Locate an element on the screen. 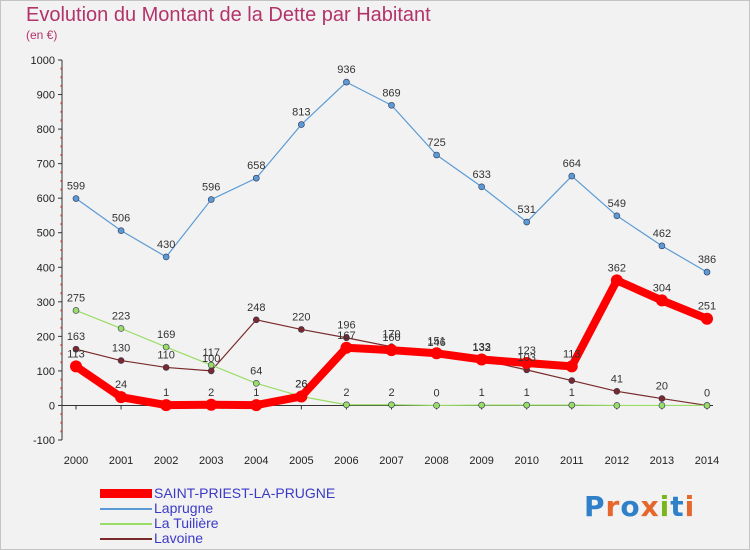 This screenshot has width=750, height=550. data-label-saint-priest: 123 is located at coordinates (527, 351).